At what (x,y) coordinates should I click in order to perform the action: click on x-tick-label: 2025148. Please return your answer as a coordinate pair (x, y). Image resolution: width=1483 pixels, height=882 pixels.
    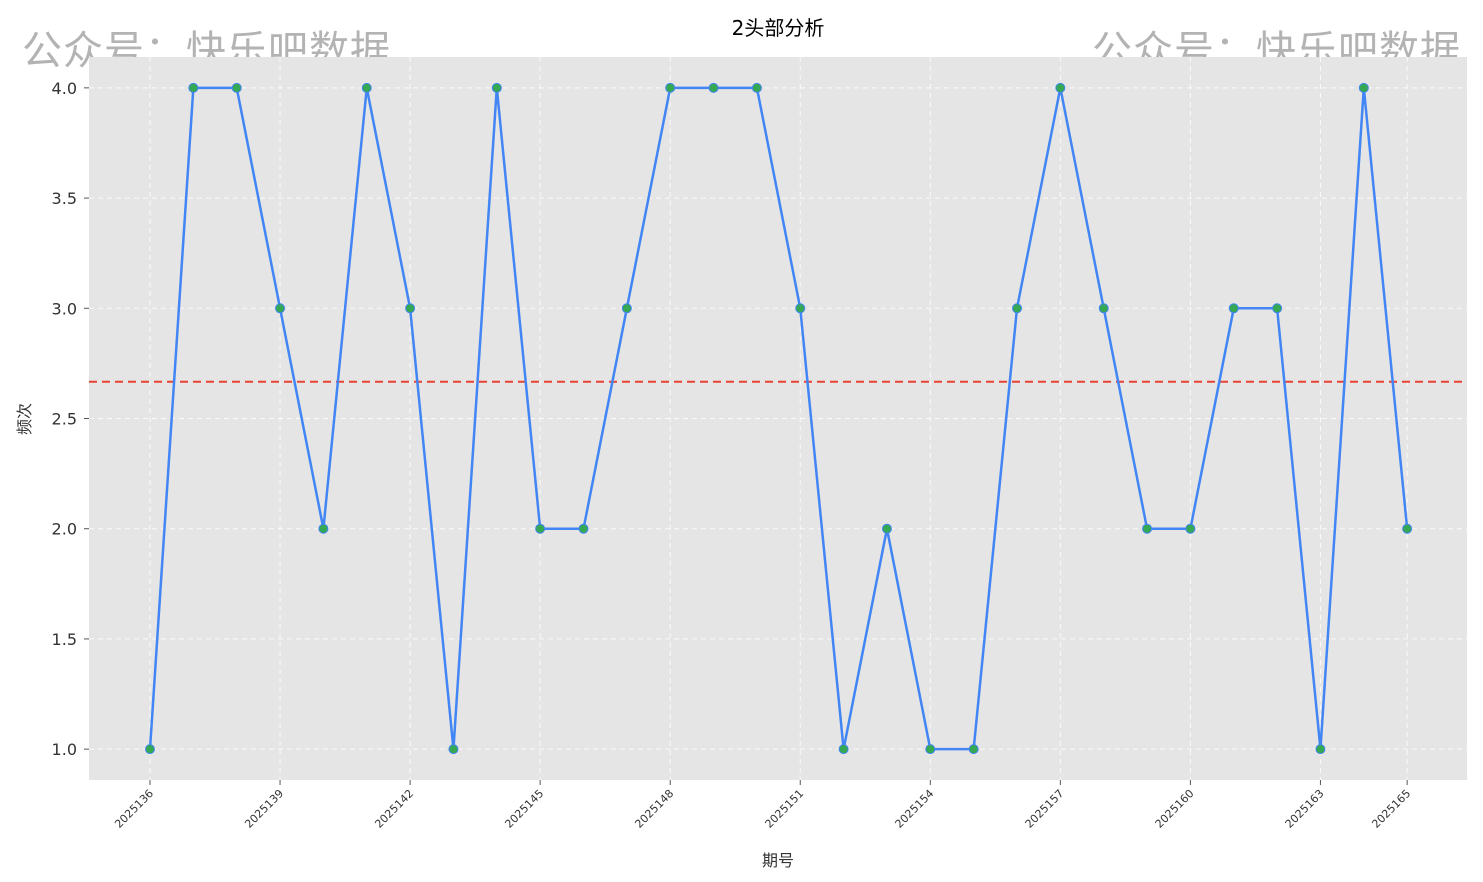
    Looking at the image, I should click on (654, 809).